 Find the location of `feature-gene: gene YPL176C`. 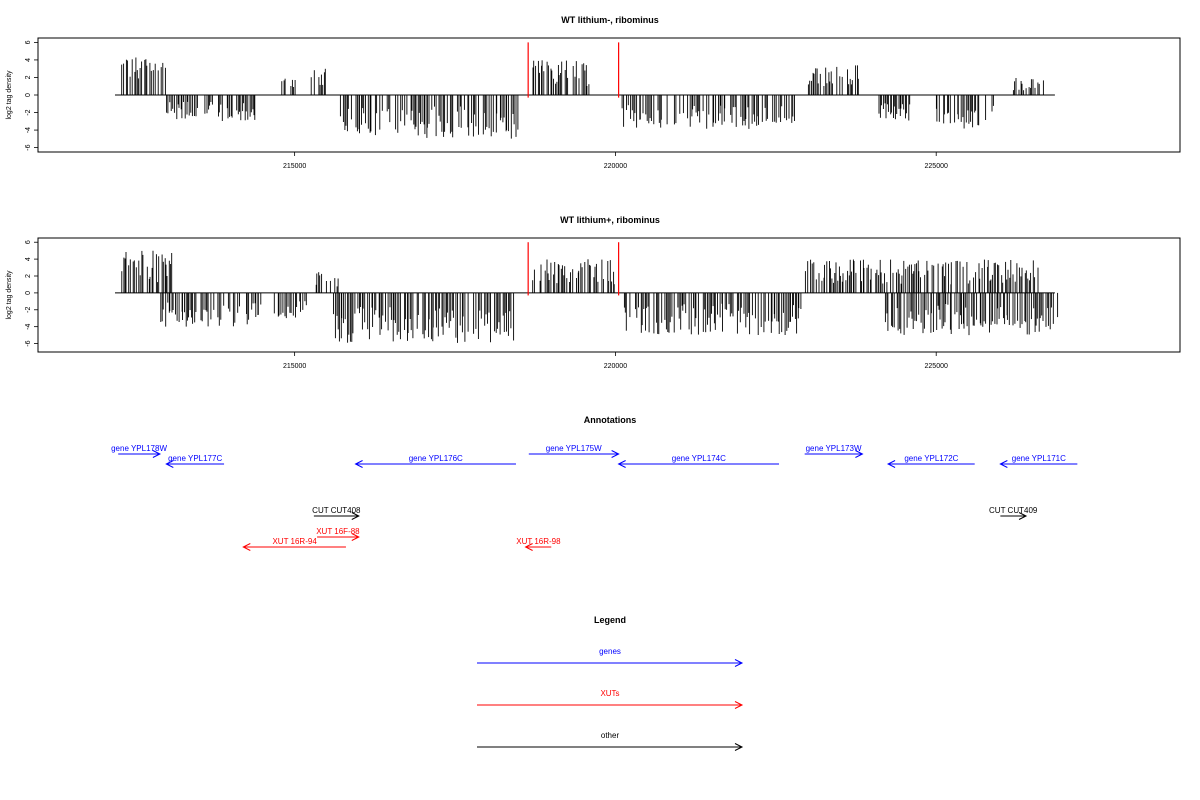

feature-gene: gene YPL176C is located at coordinates (435, 461).